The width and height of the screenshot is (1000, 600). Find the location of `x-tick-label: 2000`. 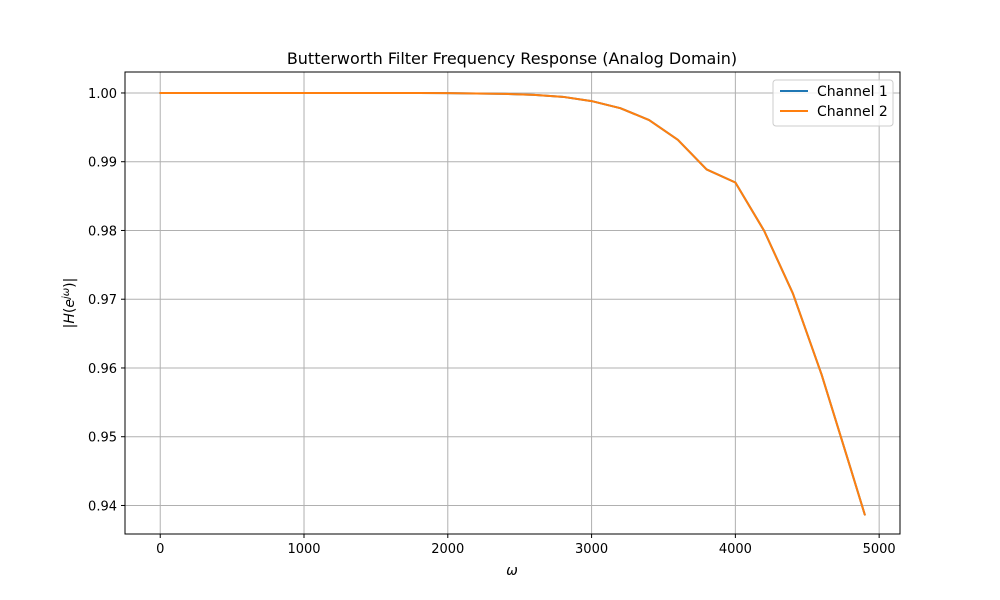

x-tick-label: 2000 is located at coordinates (447, 549).